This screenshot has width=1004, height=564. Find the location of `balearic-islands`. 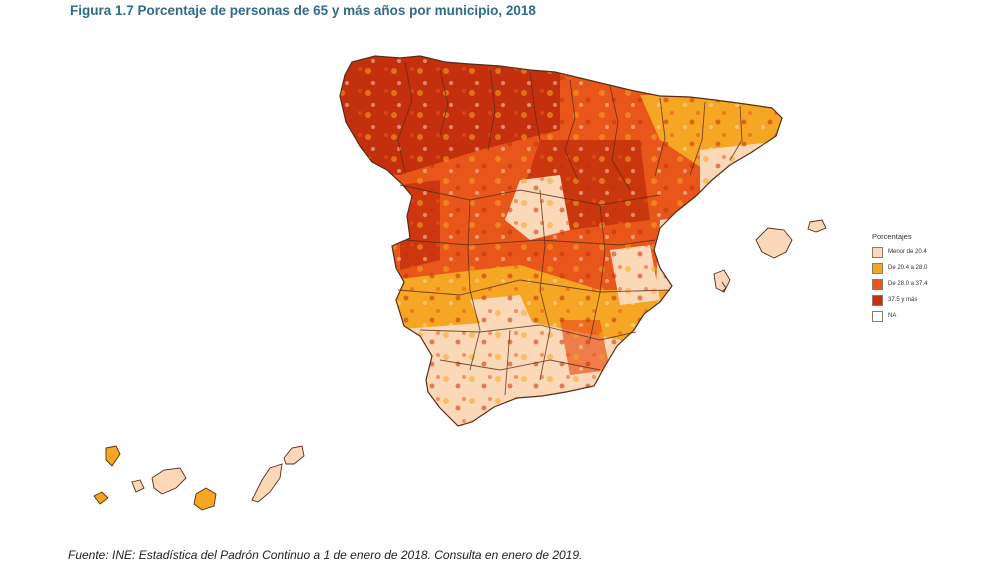

balearic-islands is located at coordinates (770, 256).